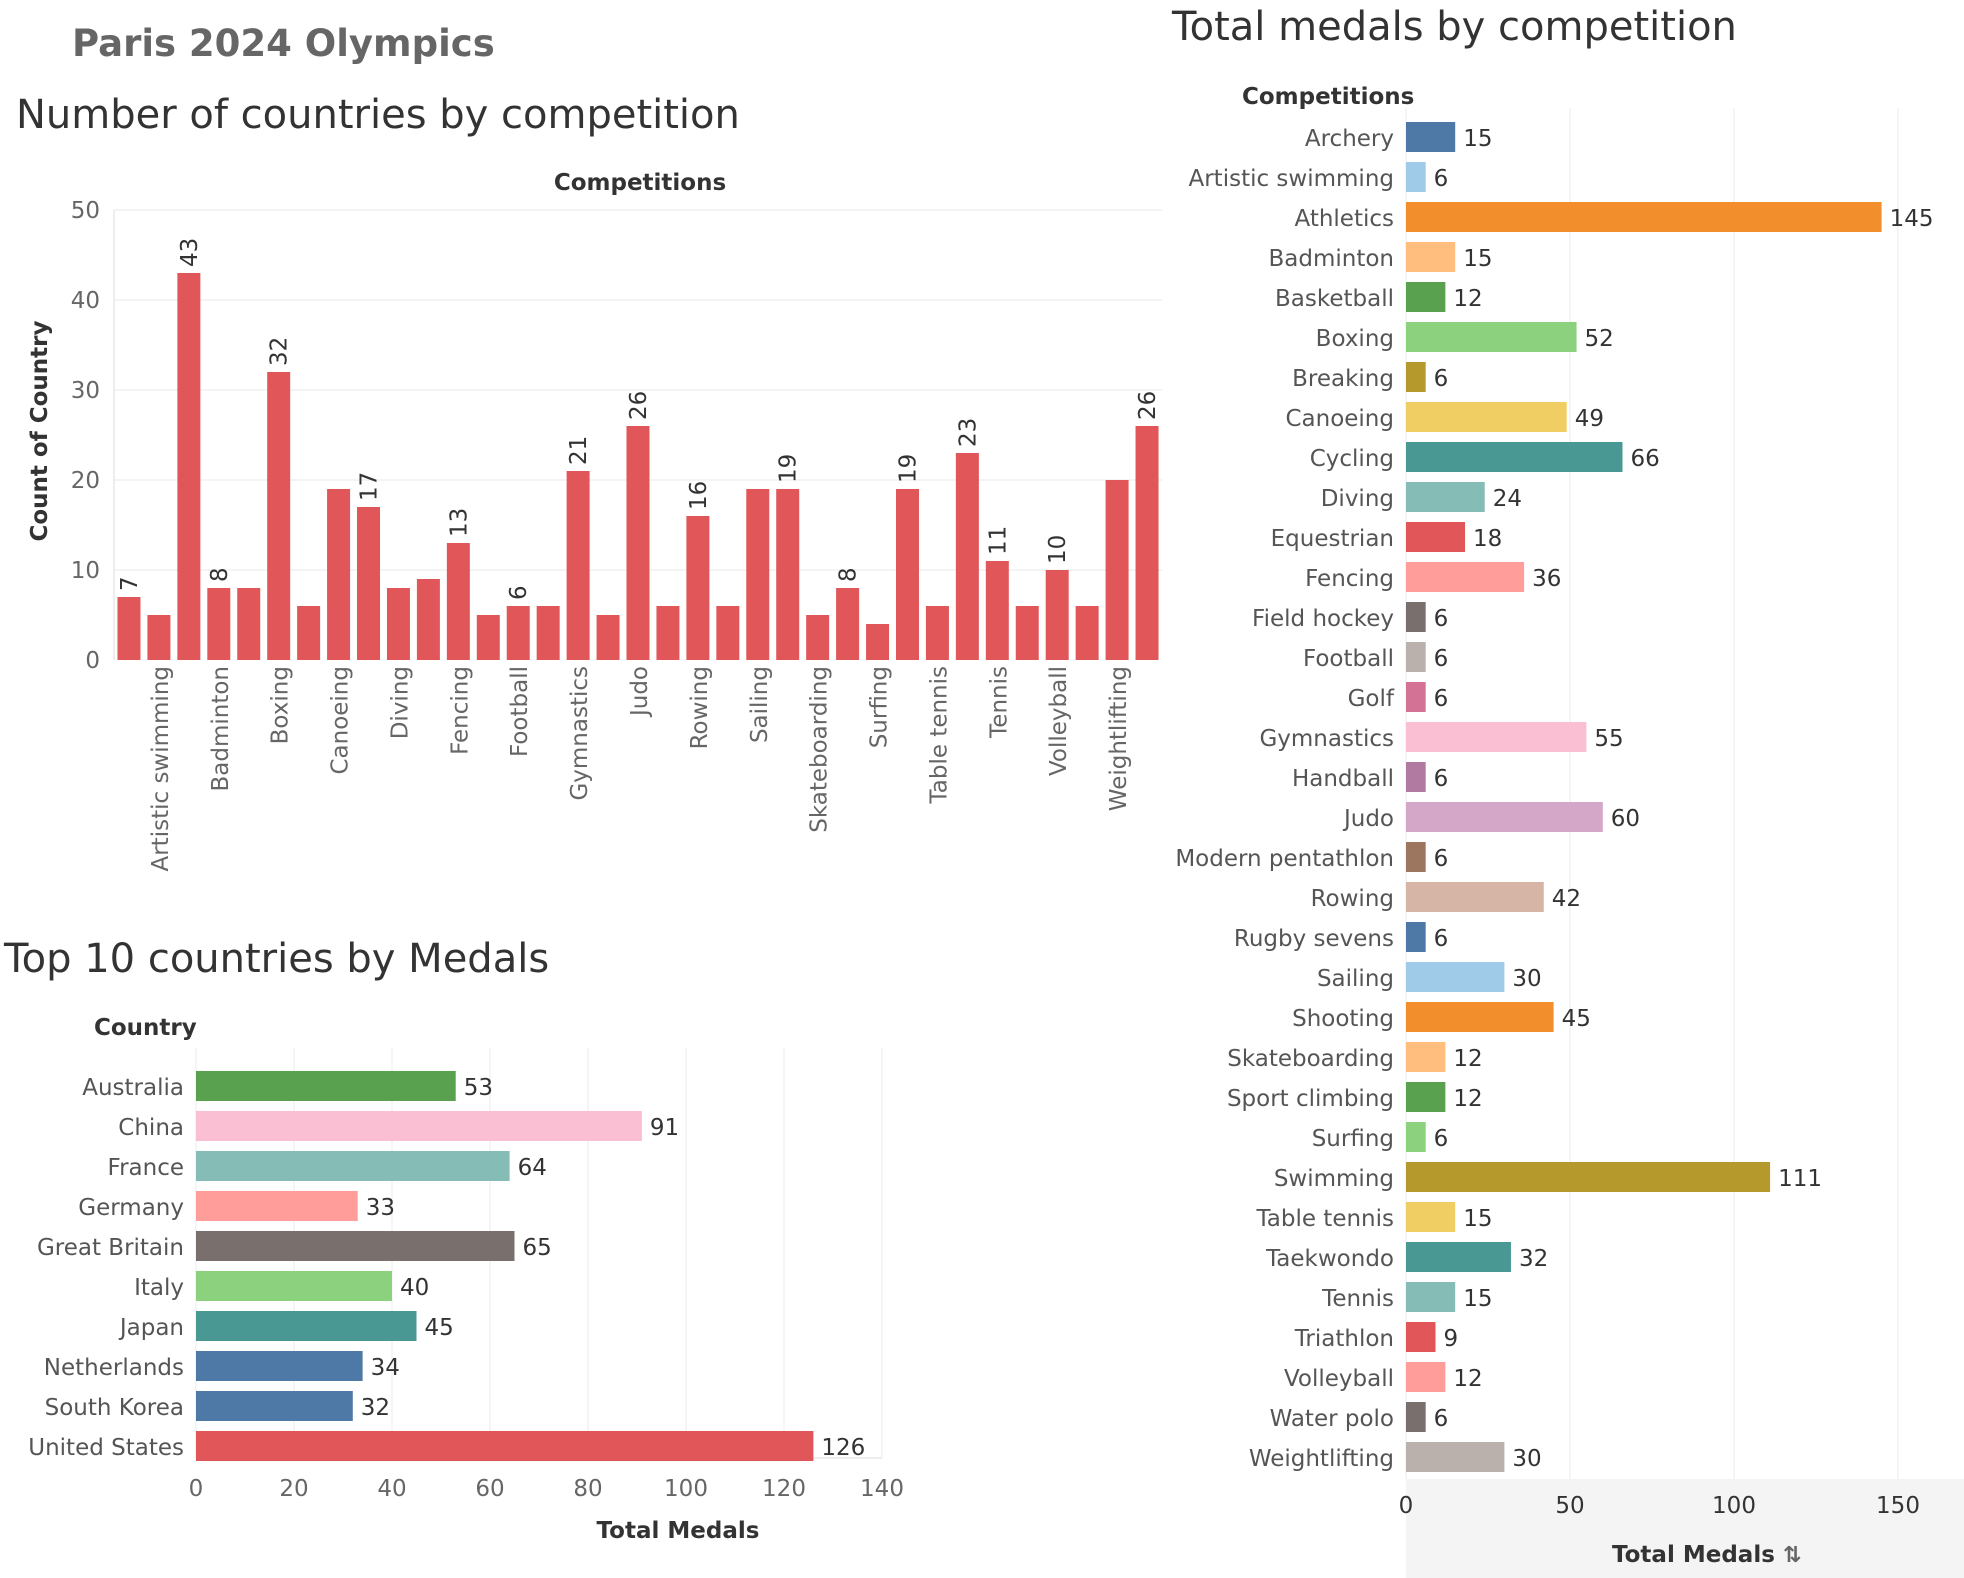 This screenshot has height=1578, width=1964. I want to click on total-category-label: Tennis, so click(1357, 1299).